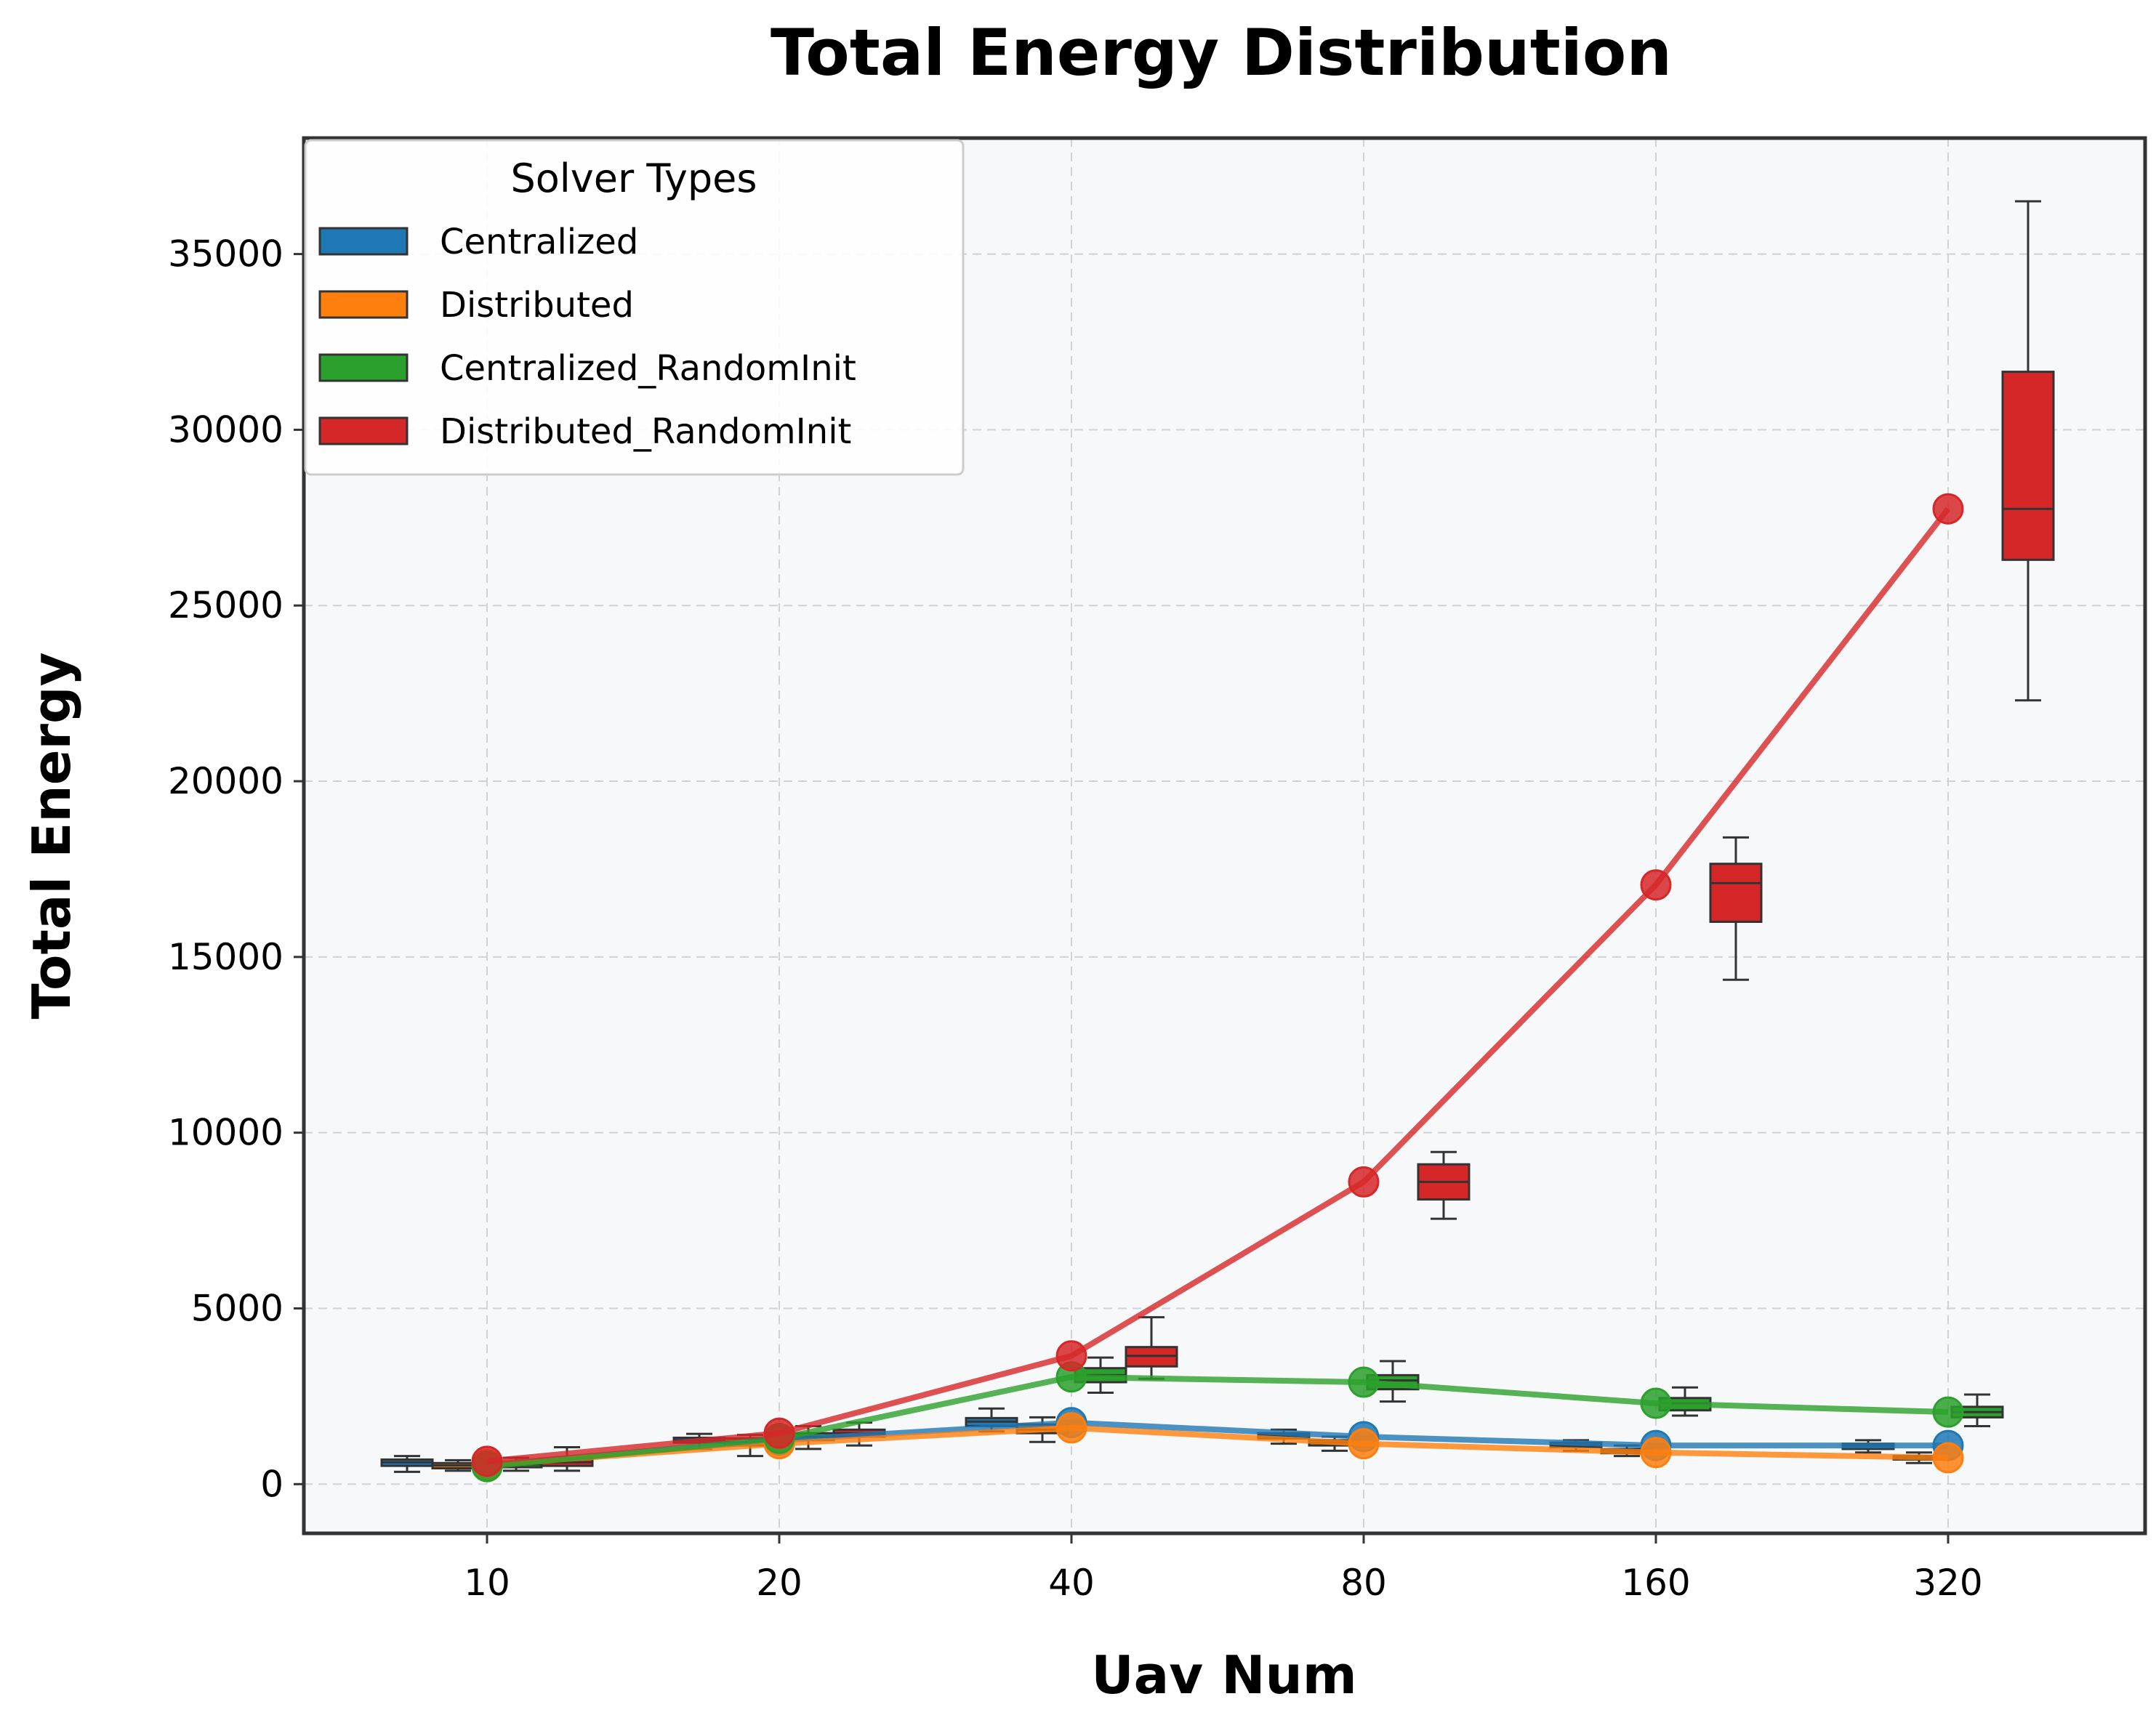  Describe the element at coordinates (487, 1583) in the screenshot. I see `x-tick-label: 10` at that location.